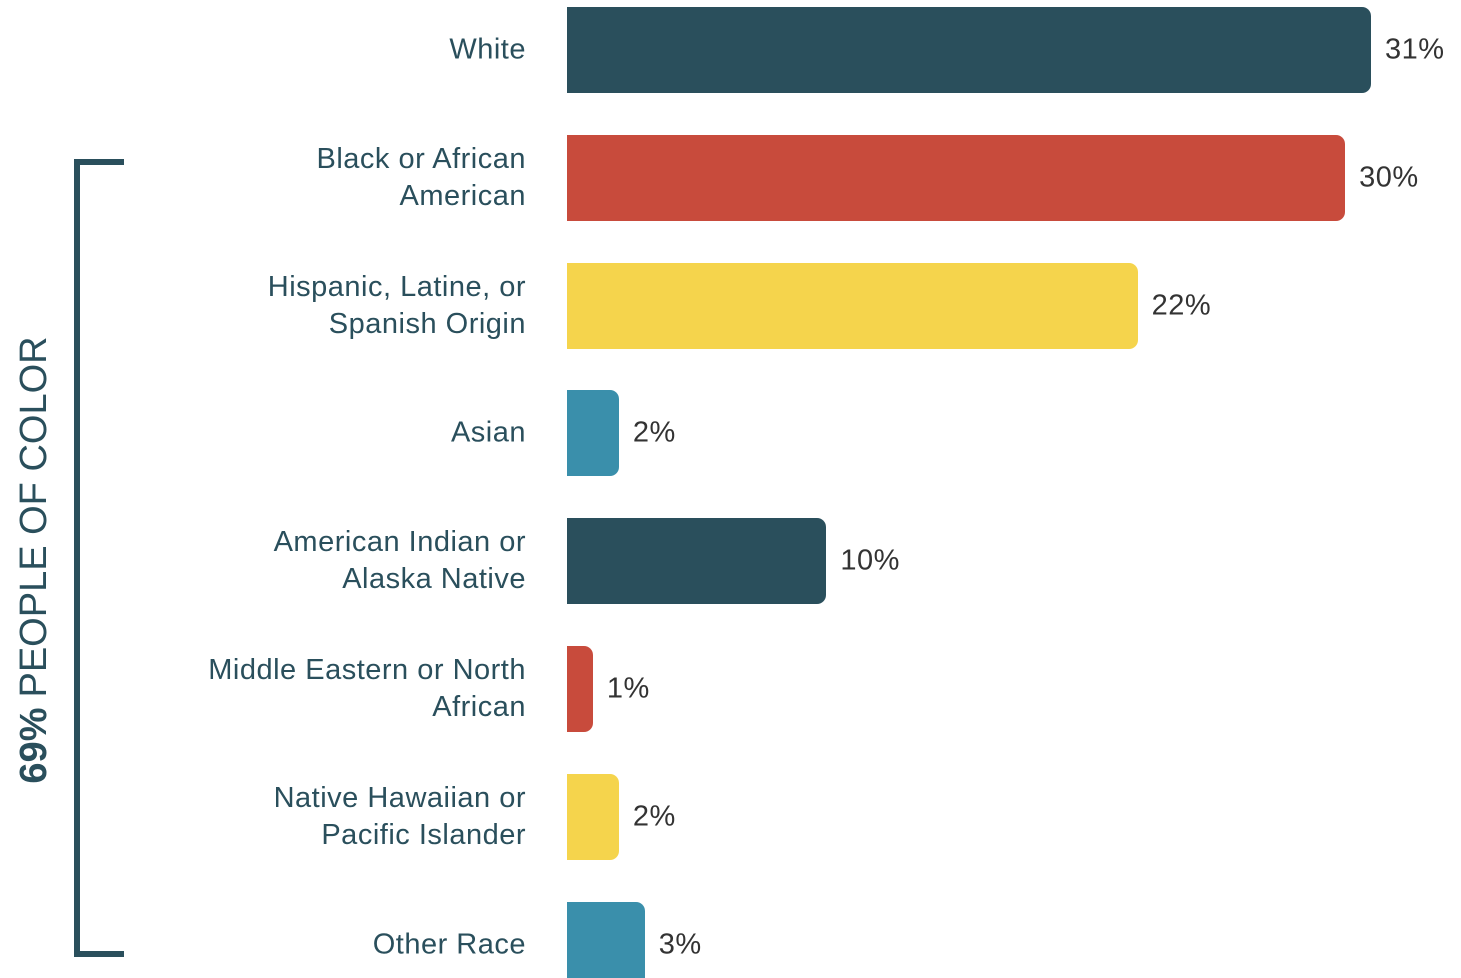 This screenshot has height=978, width=1461. What do you see at coordinates (680, 944) in the screenshot?
I see `value-label: 3%` at bounding box center [680, 944].